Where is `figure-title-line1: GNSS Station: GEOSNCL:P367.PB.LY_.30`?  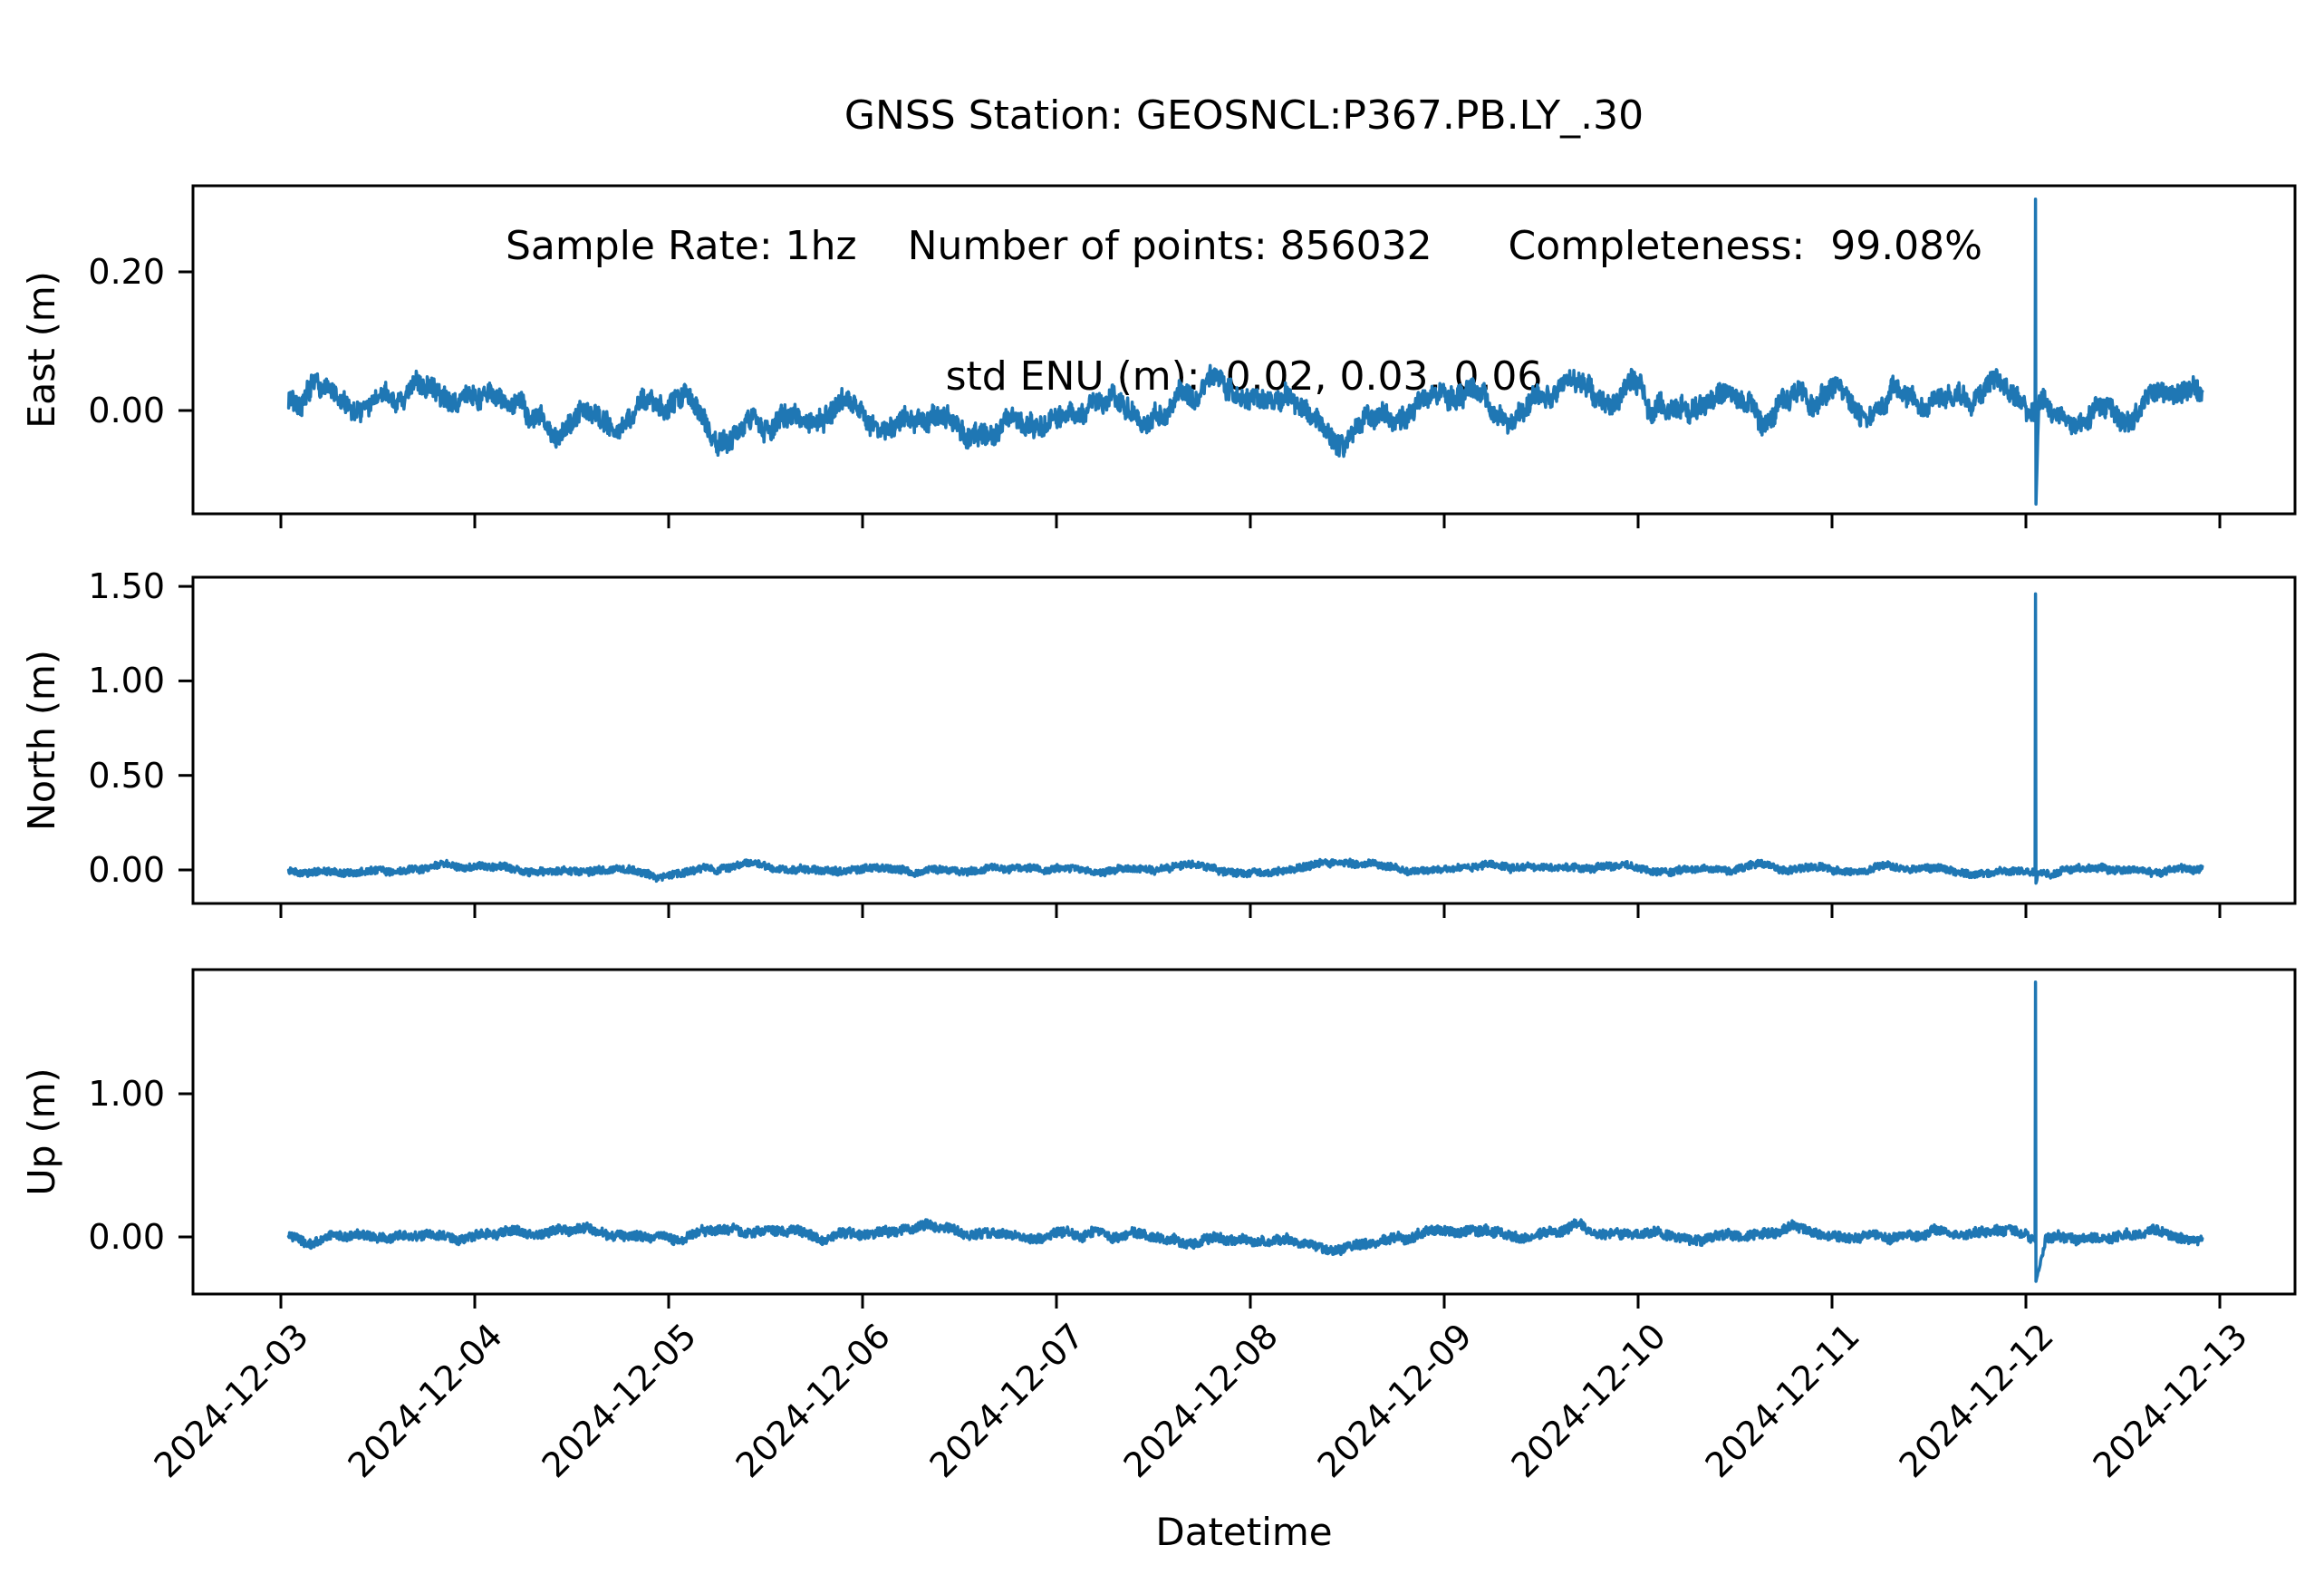
figure-title-line1: GNSS Station: GEOSNCL:P367.PB.LY_.30 is located at coordinates (1244, 115).